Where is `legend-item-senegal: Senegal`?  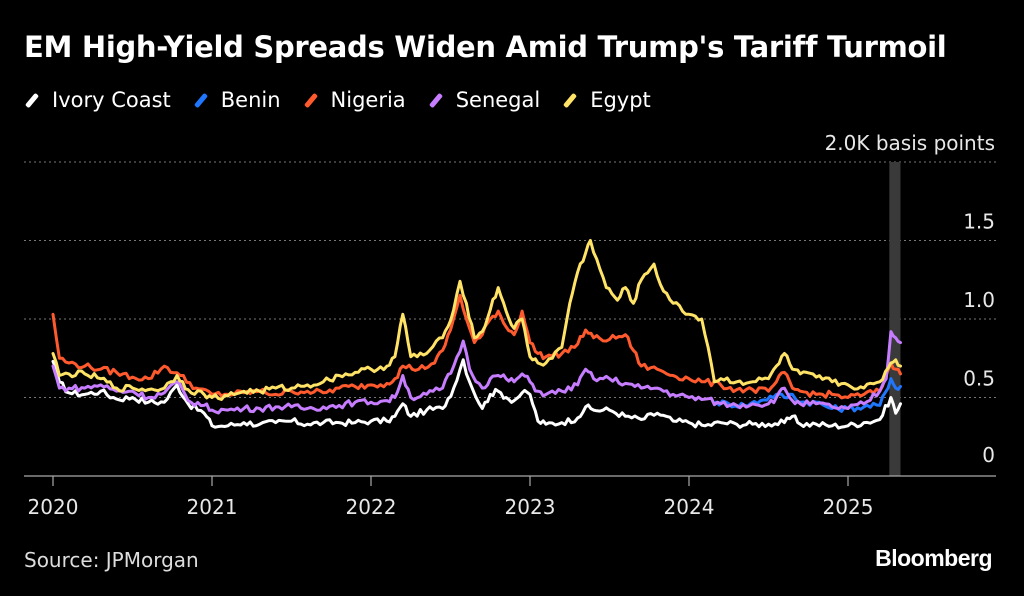
legend-item-senegal: Senegal is located at coordinates (484, 100).